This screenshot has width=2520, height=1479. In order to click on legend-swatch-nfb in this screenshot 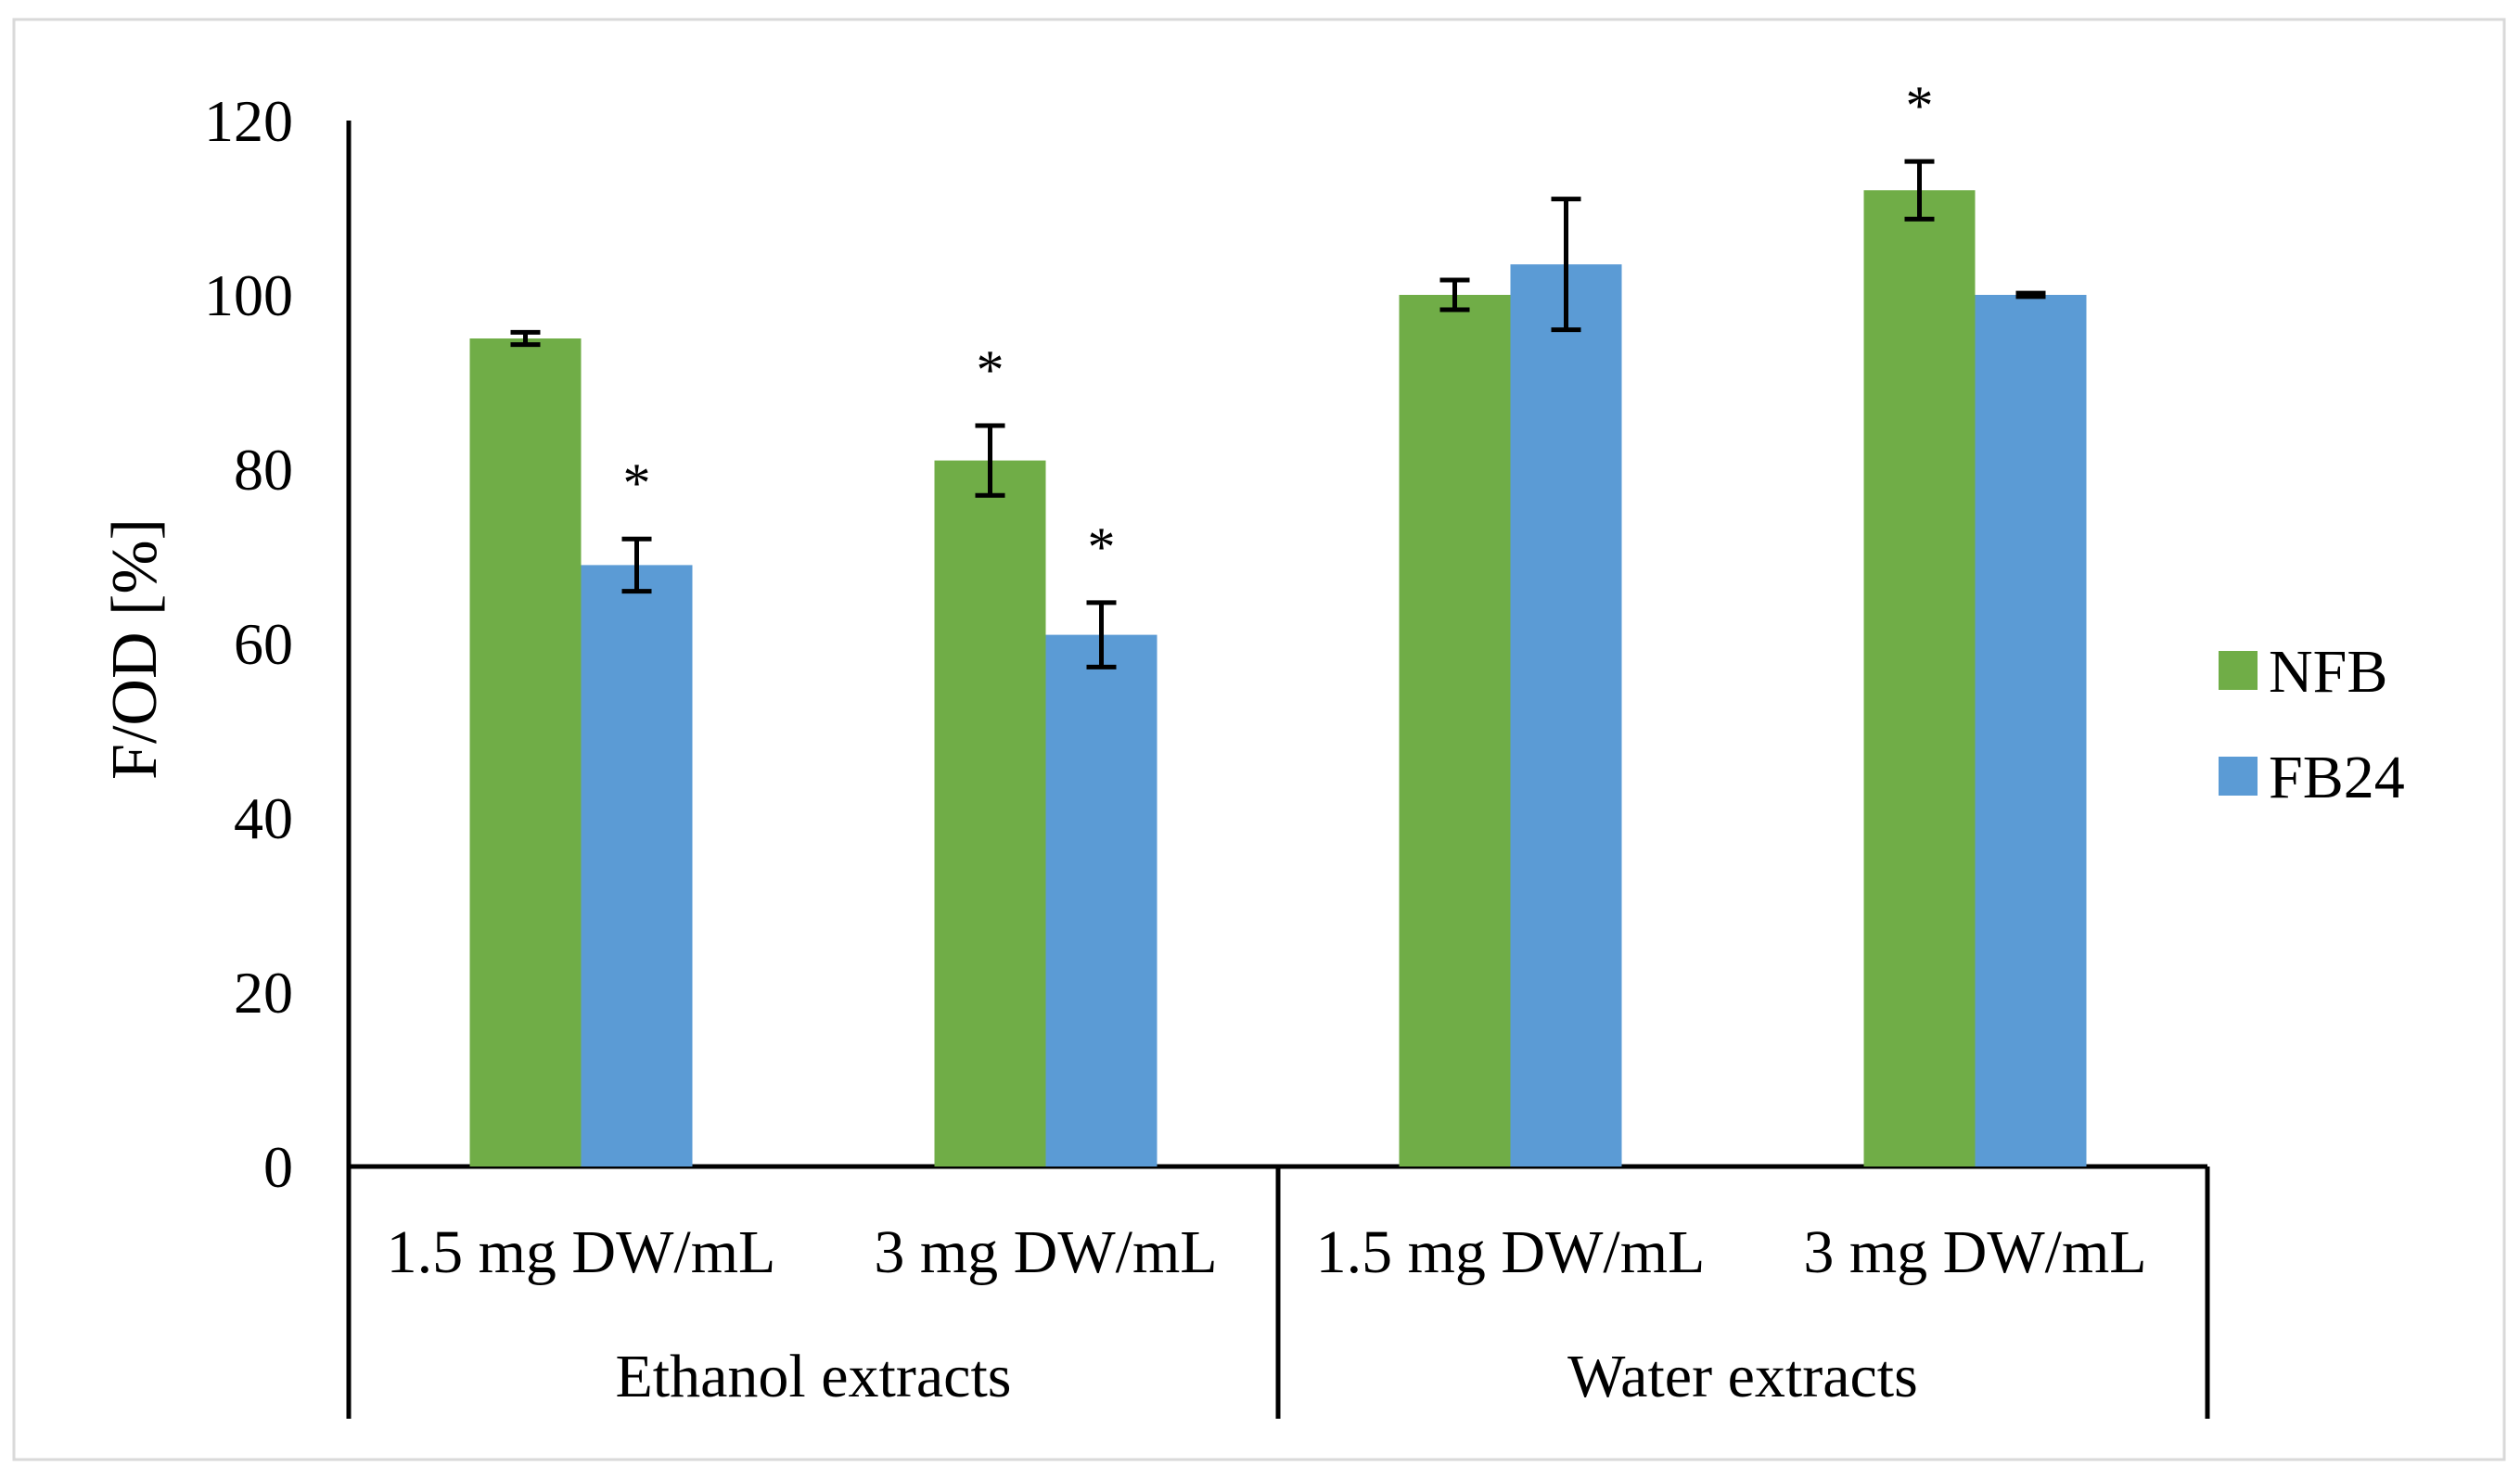, I will do `click(2238, 670)`.